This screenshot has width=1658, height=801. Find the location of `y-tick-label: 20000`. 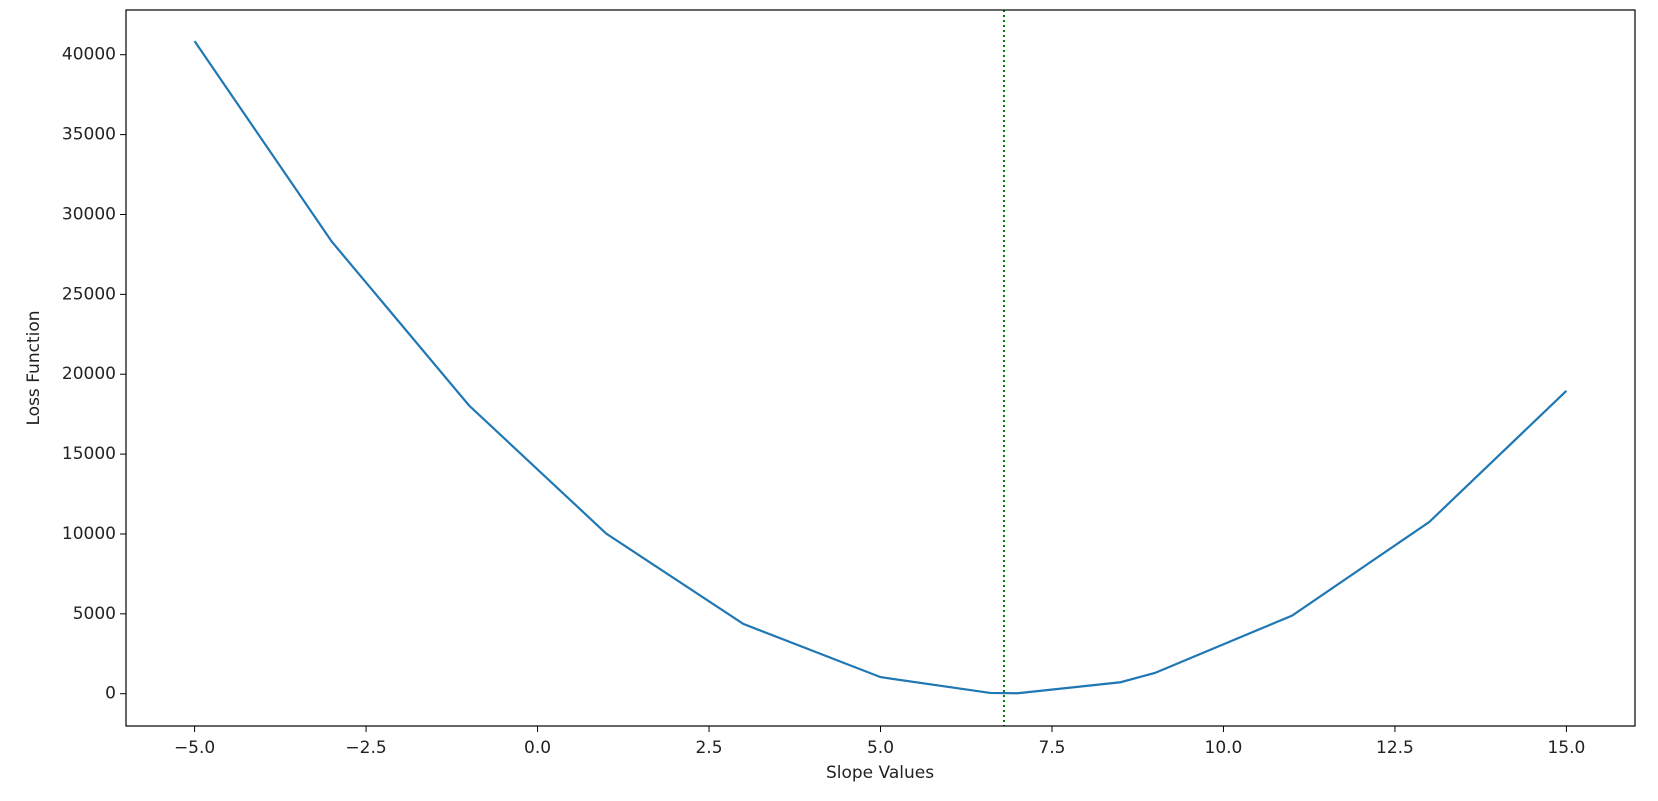

y-tick-label: 20000 is located at coordinates (89, 374).